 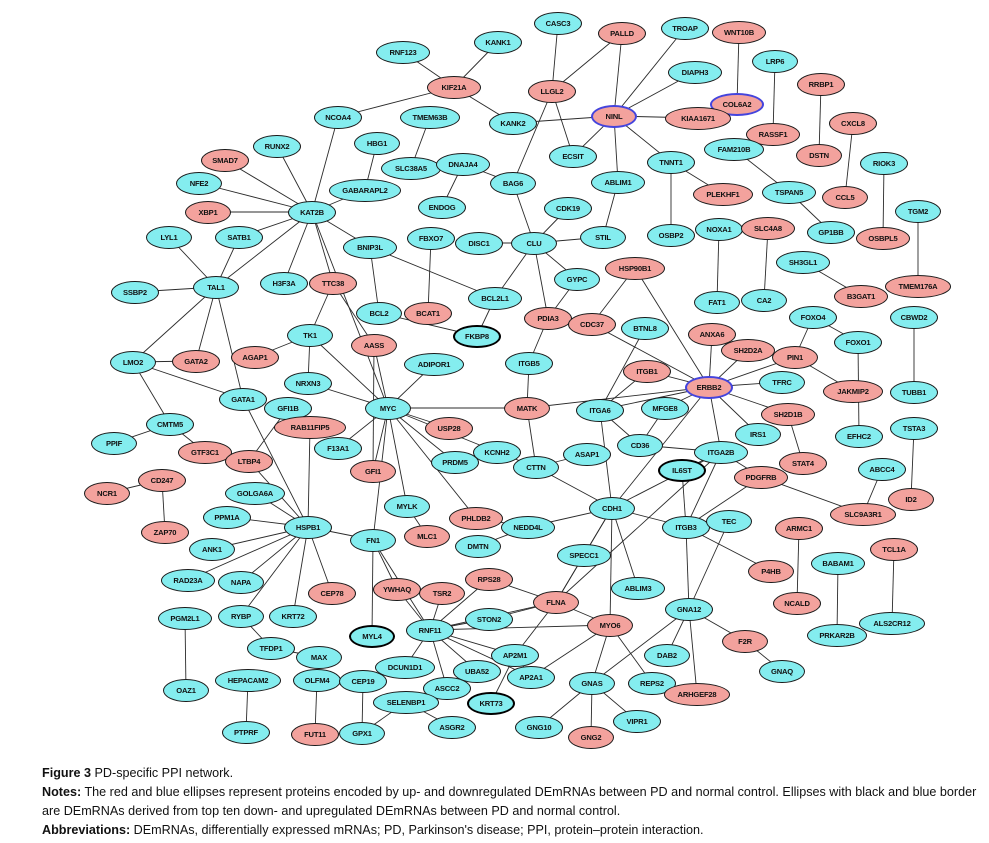 I want to click on node-PDGFRB: PDGFRB, so click(x=761, y=477).